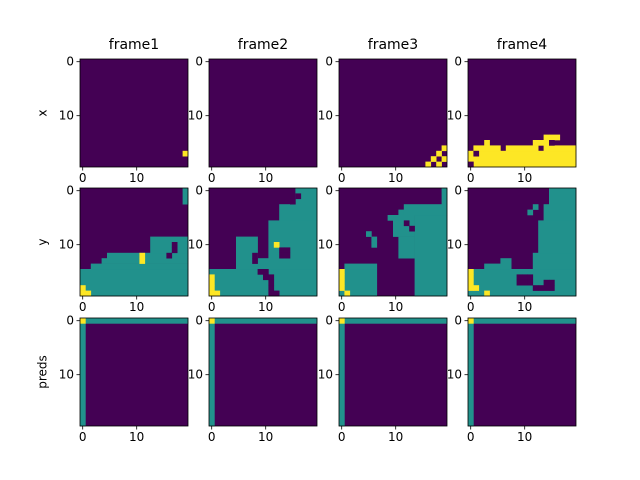 The width and height of the screenshot is (640, 480). Describe the element at coordinates (383, 379) in the screenshot. I see `panel-preds-frame3: 0 0 10 10` at that location.